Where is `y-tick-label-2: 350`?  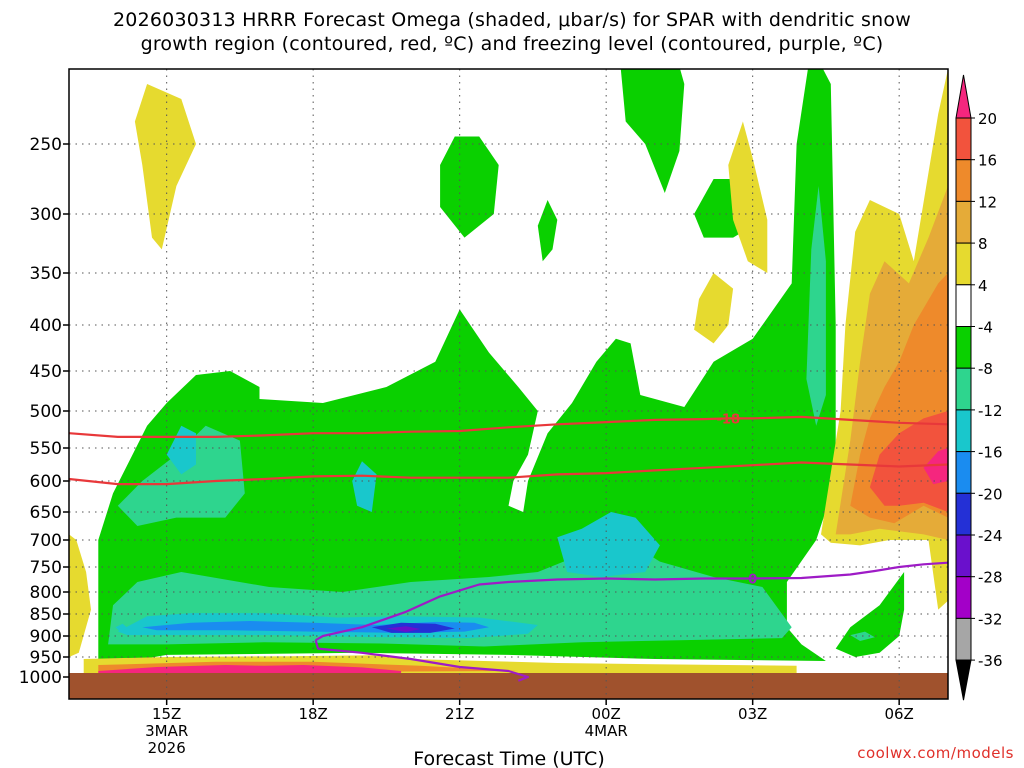
y-tick-label-2: 350 is located at coordinates (46, 274).